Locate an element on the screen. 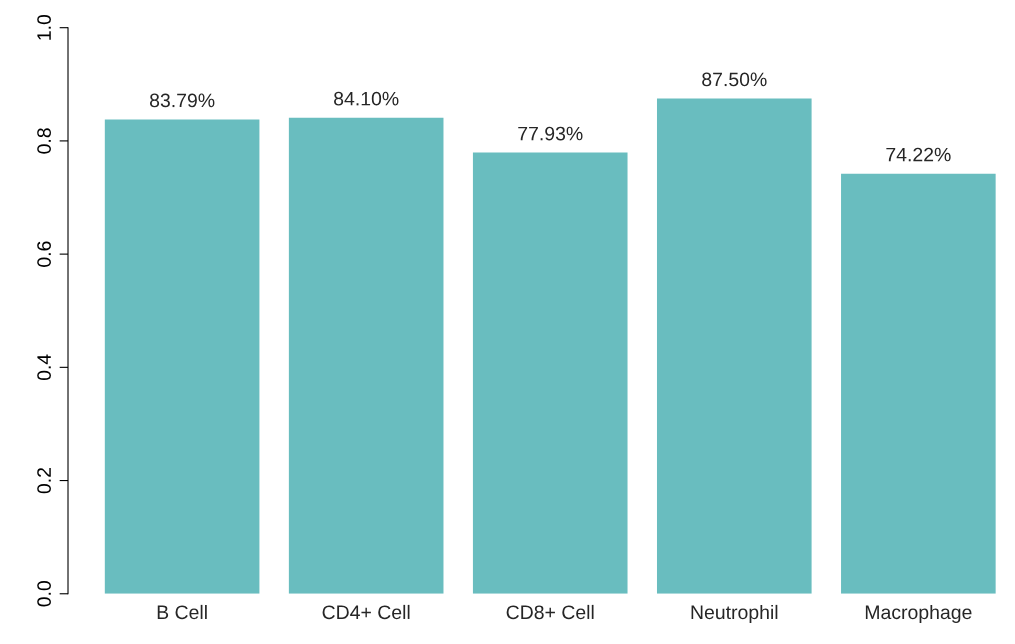 The width and height of the screenshot is (1015, 644). data-label: 83.79% is located at coordinates (182, 100).